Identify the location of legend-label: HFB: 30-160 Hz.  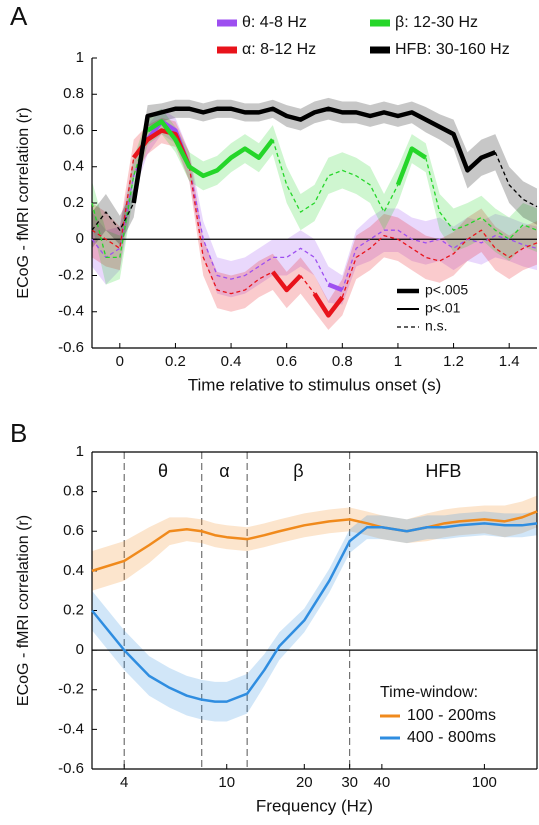
(452, 49).